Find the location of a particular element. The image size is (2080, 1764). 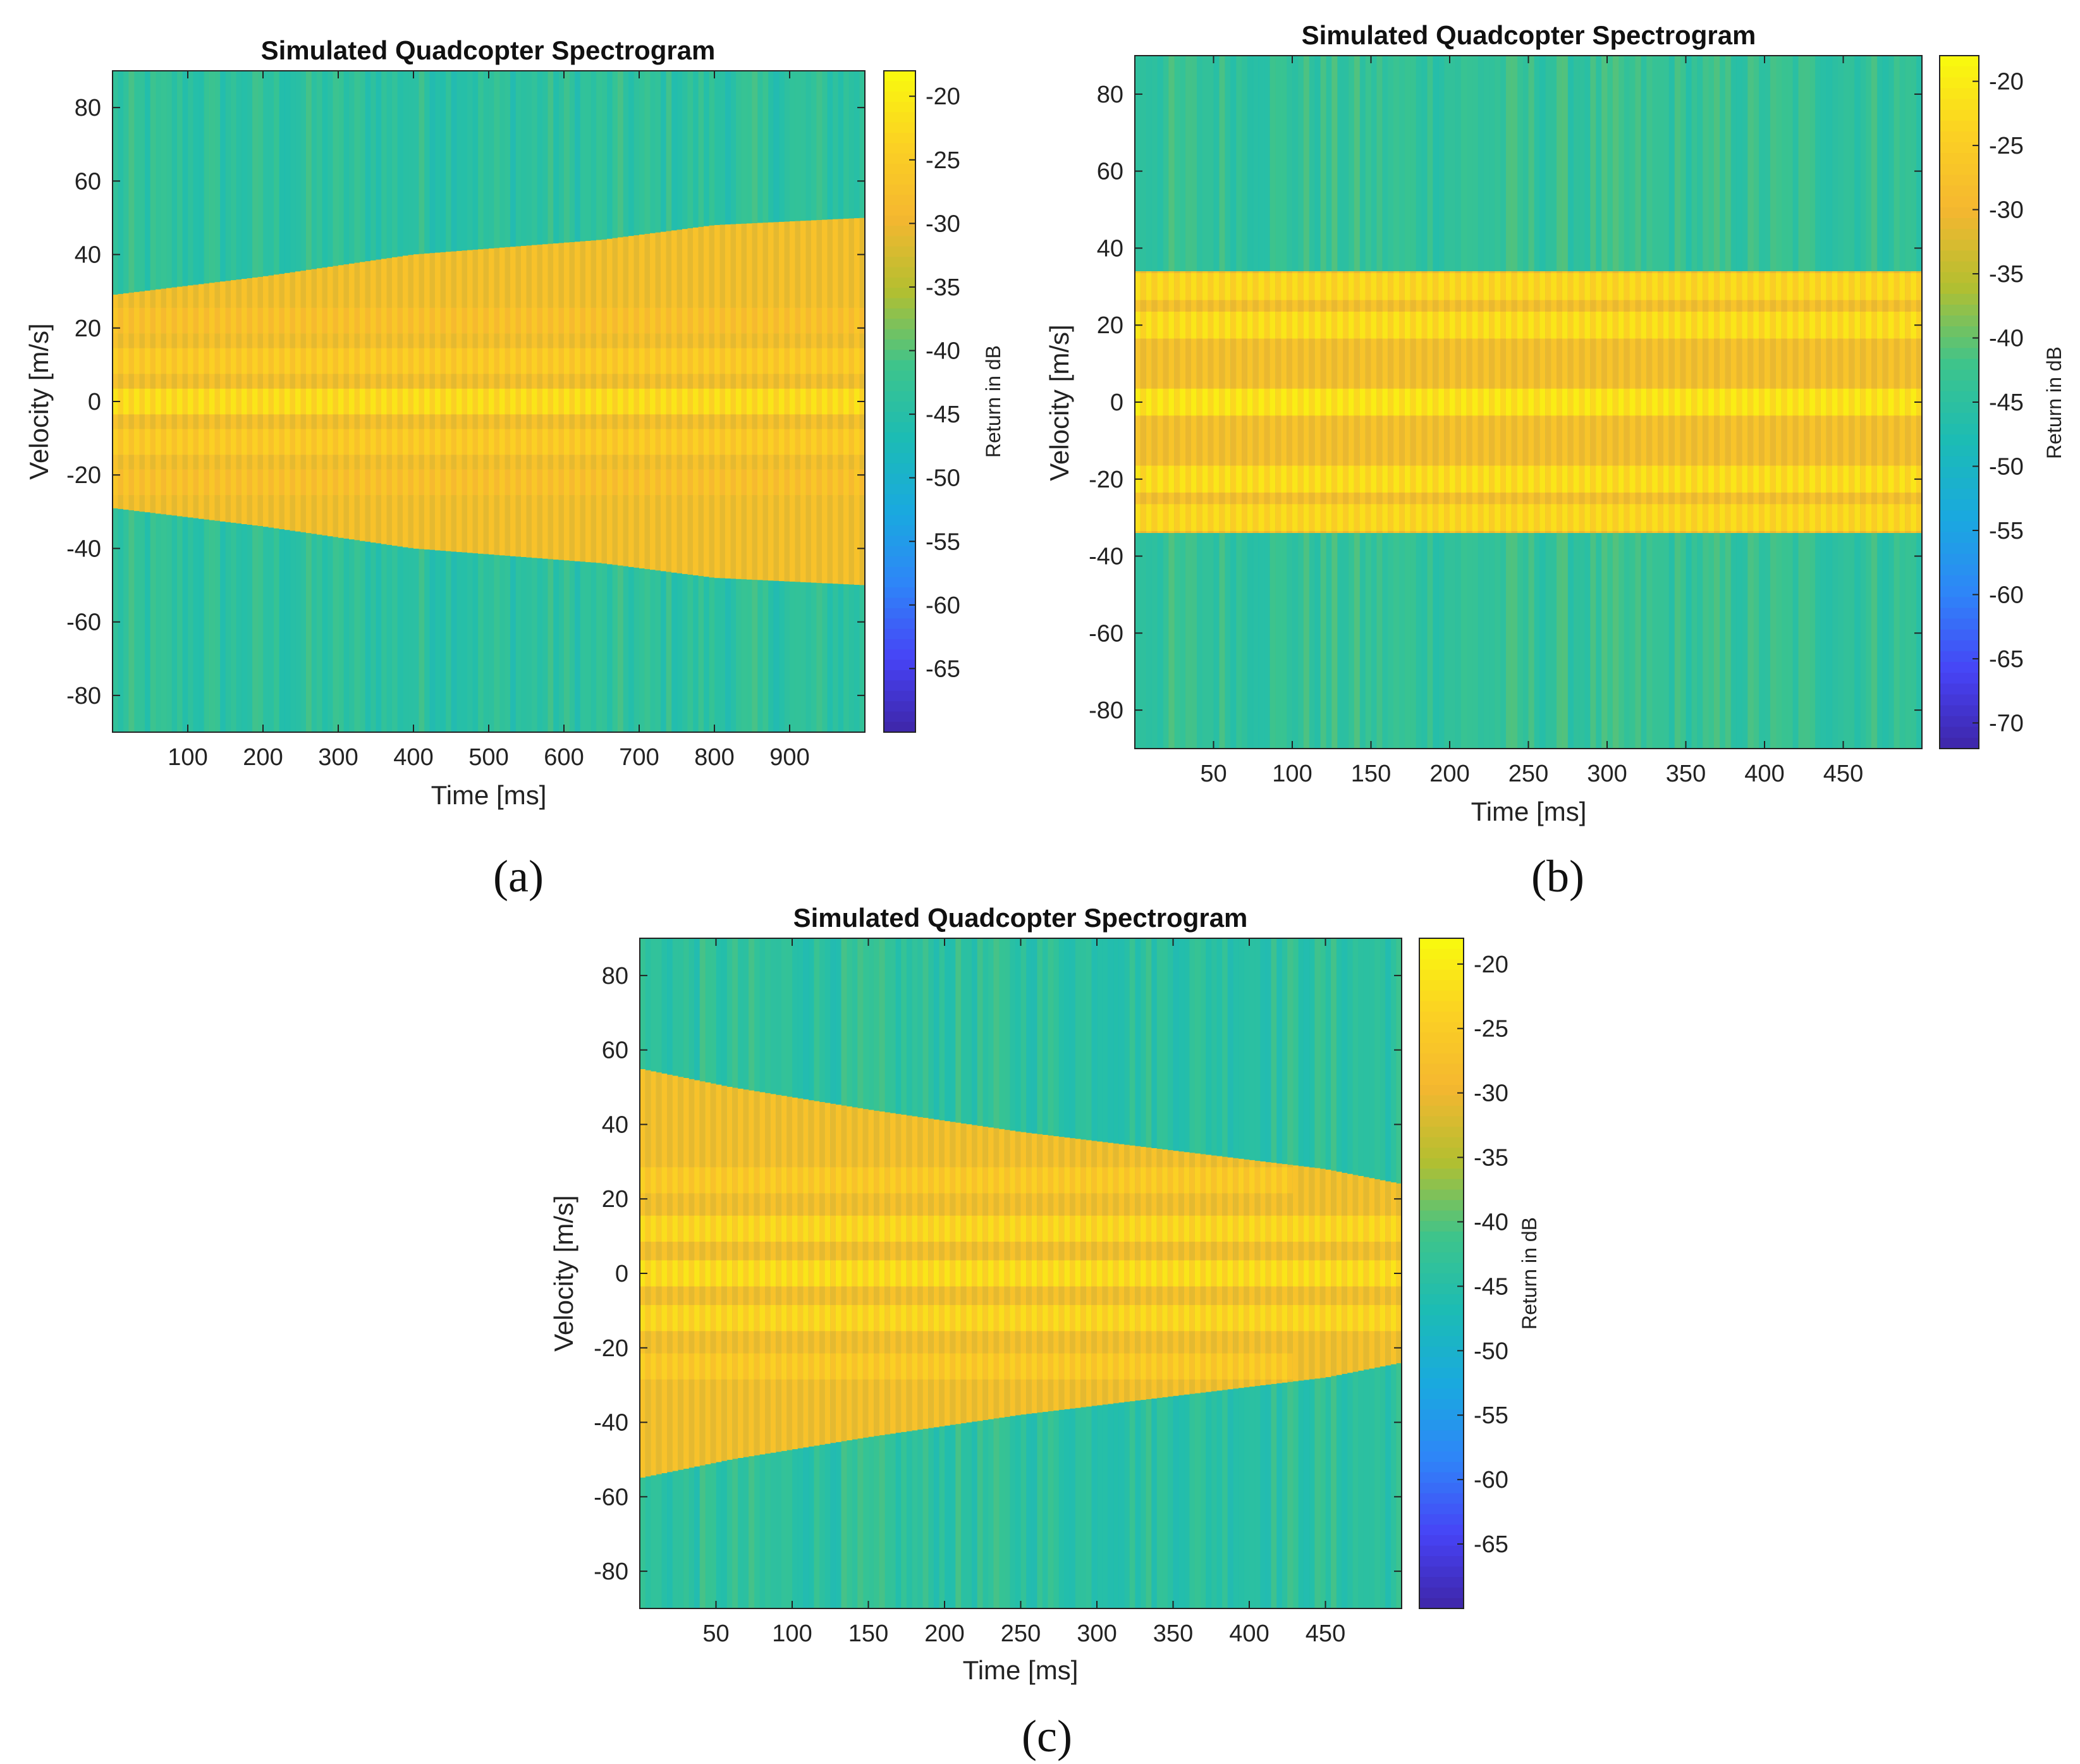

colorbar-tick-label: -50 is located at coordinates (1491, 1351).